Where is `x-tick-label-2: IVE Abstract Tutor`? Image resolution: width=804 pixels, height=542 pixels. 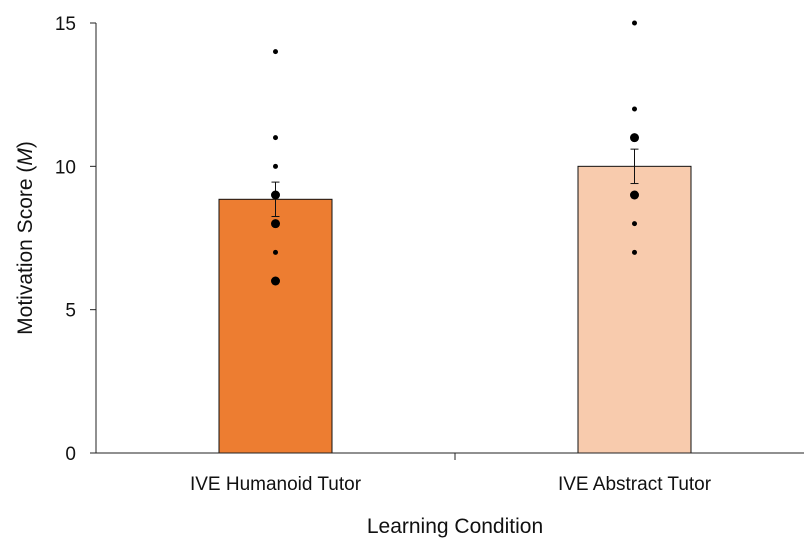 x-tick-label-2: IVE Abstract Tutor is located at coordinates (635, 484).